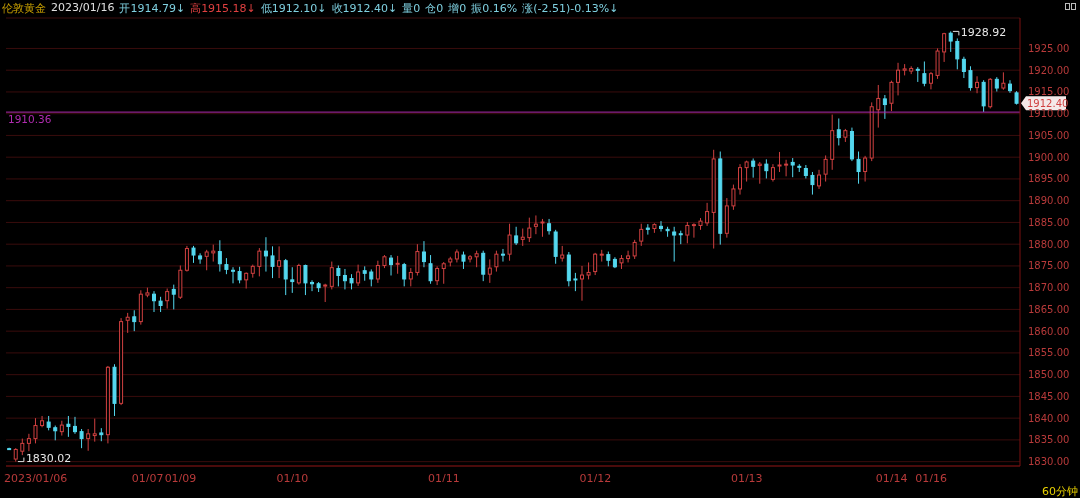 The image size is (1080, 498). Describe the element at coordinates (30, 119) in the screenshot. I see `ref-line-label: 1910.36` at that location.